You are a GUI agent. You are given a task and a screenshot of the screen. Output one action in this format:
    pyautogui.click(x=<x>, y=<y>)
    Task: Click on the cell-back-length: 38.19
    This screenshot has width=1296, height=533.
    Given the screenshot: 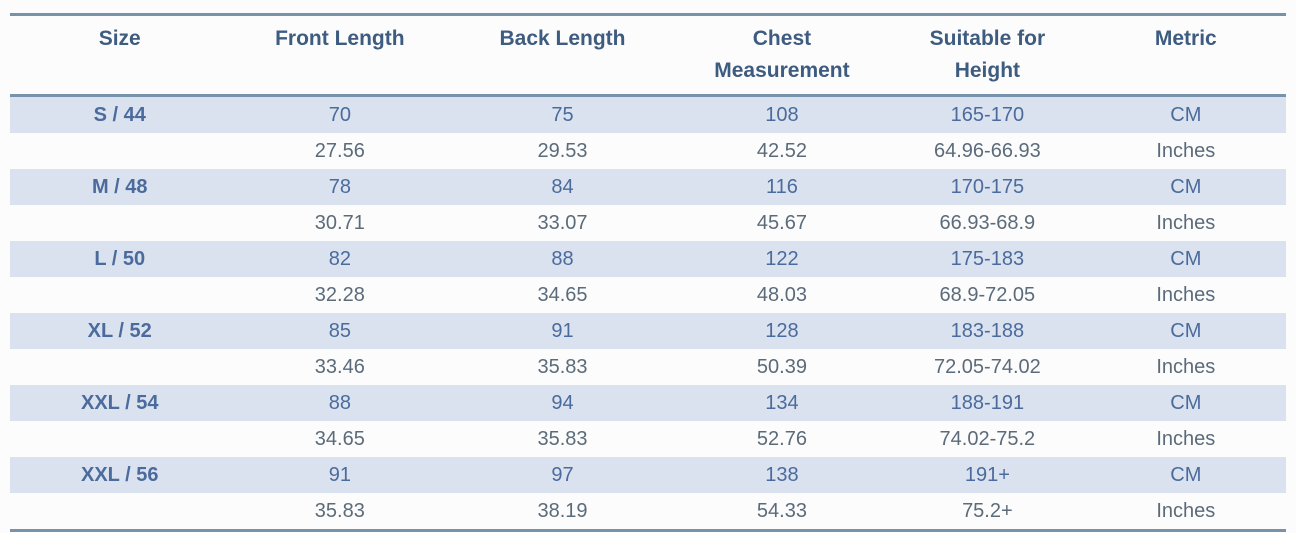 What is the action you would take?
    pyautogui.click(x=562, y=511)
    